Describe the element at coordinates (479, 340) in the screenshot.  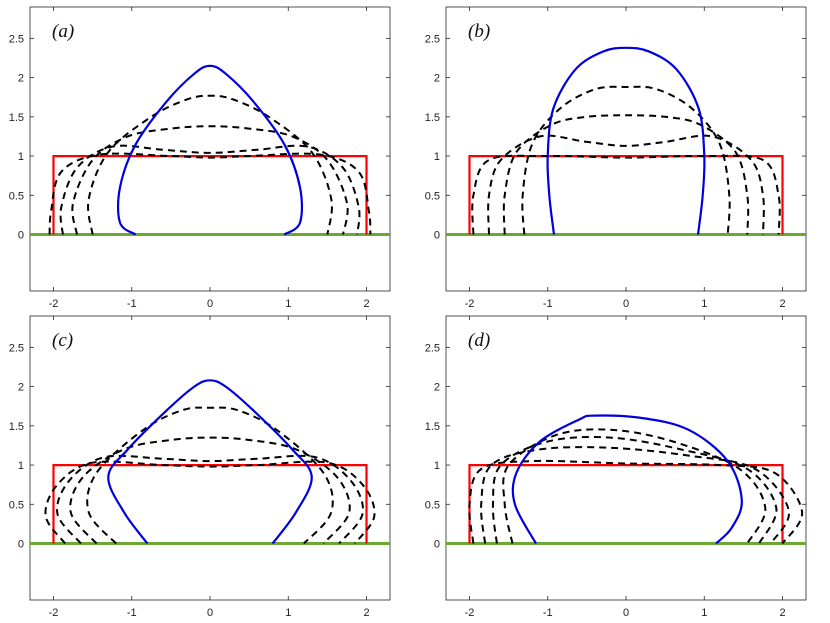
I see `panel-label: (d)` at that location.